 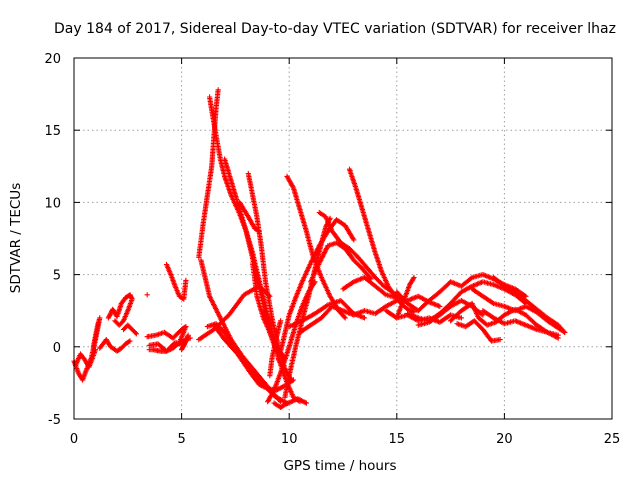 What do you see at coordinates (52, 131) in the screenshot?
I see `y-tick-label: 15` at bounding box center [52, 131].